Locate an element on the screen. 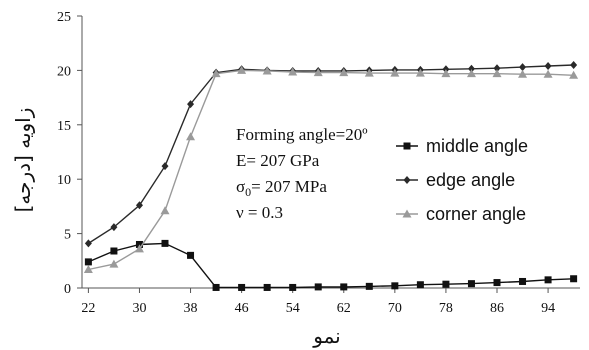 The image size is (589, 350). legend-label: edge angle is located at coordinates (470, 180).